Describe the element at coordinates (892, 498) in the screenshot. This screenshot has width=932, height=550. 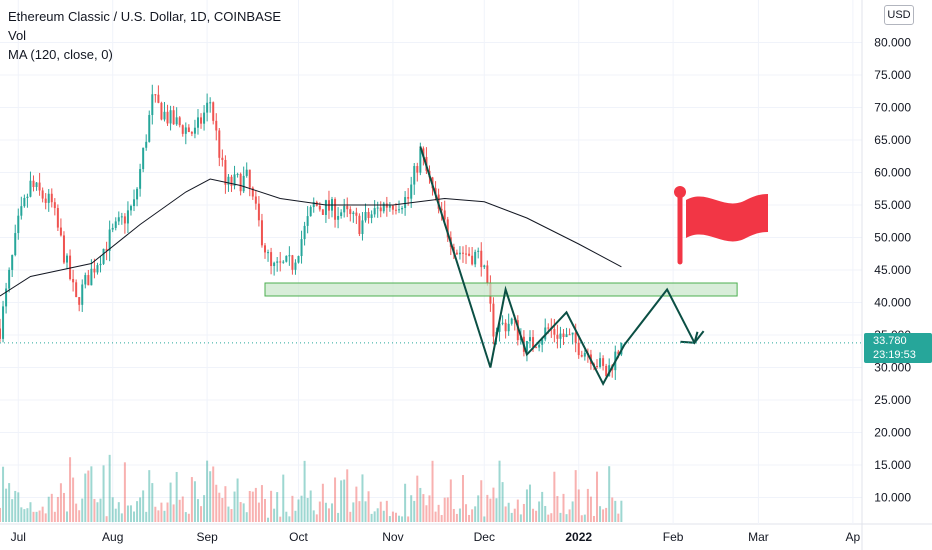
I see `y-tick-label: 10.000` at that location.